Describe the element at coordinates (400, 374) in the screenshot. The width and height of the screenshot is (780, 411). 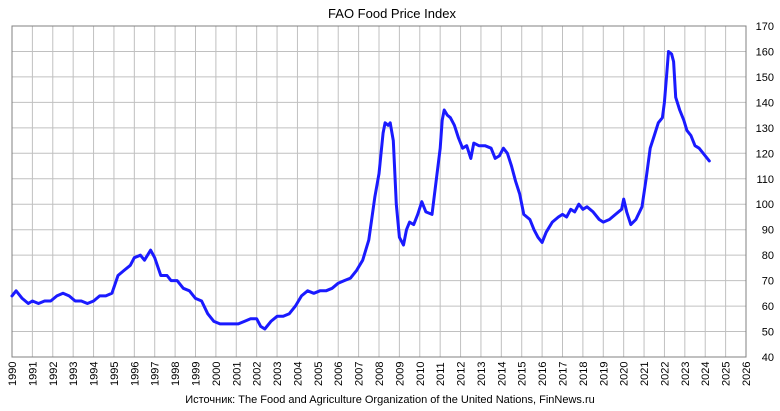
I see `x-tick-label: 2009` at that location.